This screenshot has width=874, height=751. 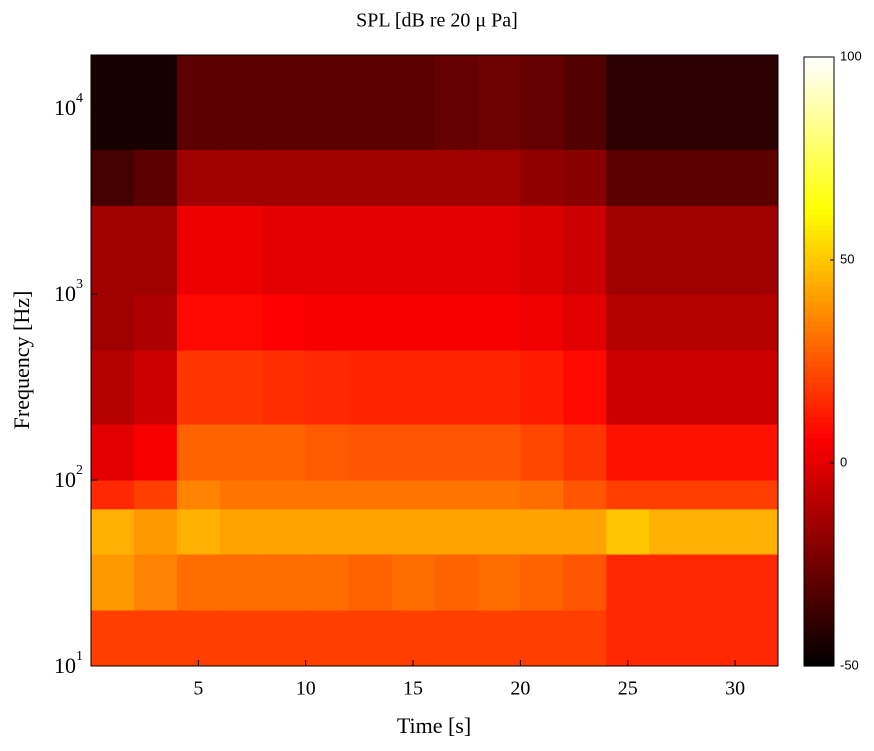 I want to click on x-tick-label: 20, so click(x=520, y=689).